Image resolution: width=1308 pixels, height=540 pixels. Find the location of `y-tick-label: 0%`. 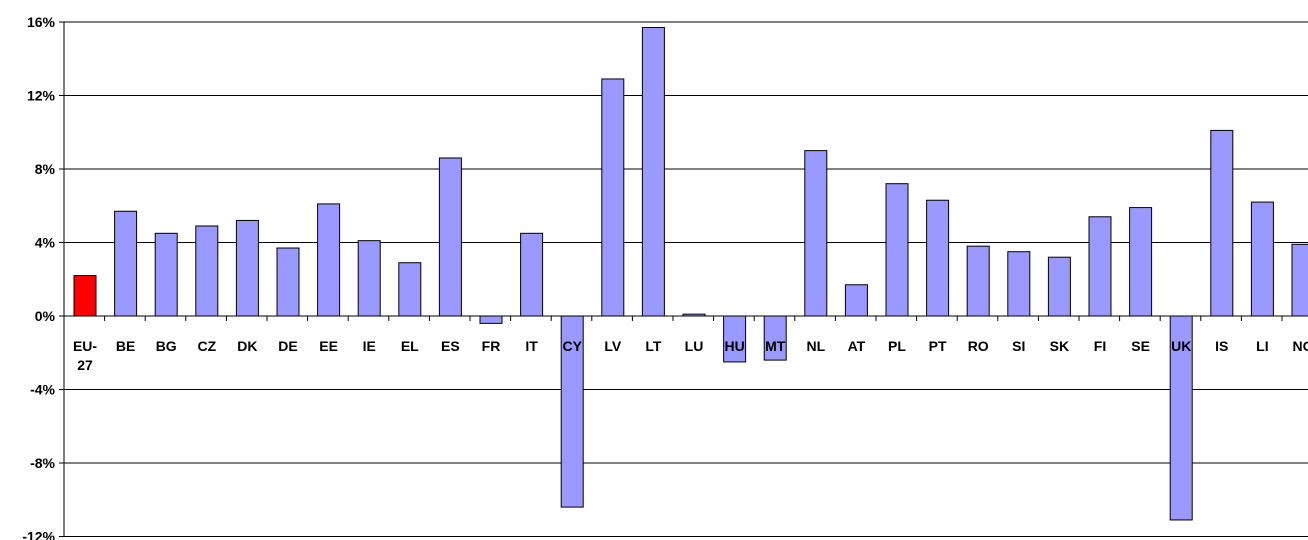

y-tick-label: 0% is located at coordinates (45, 316).